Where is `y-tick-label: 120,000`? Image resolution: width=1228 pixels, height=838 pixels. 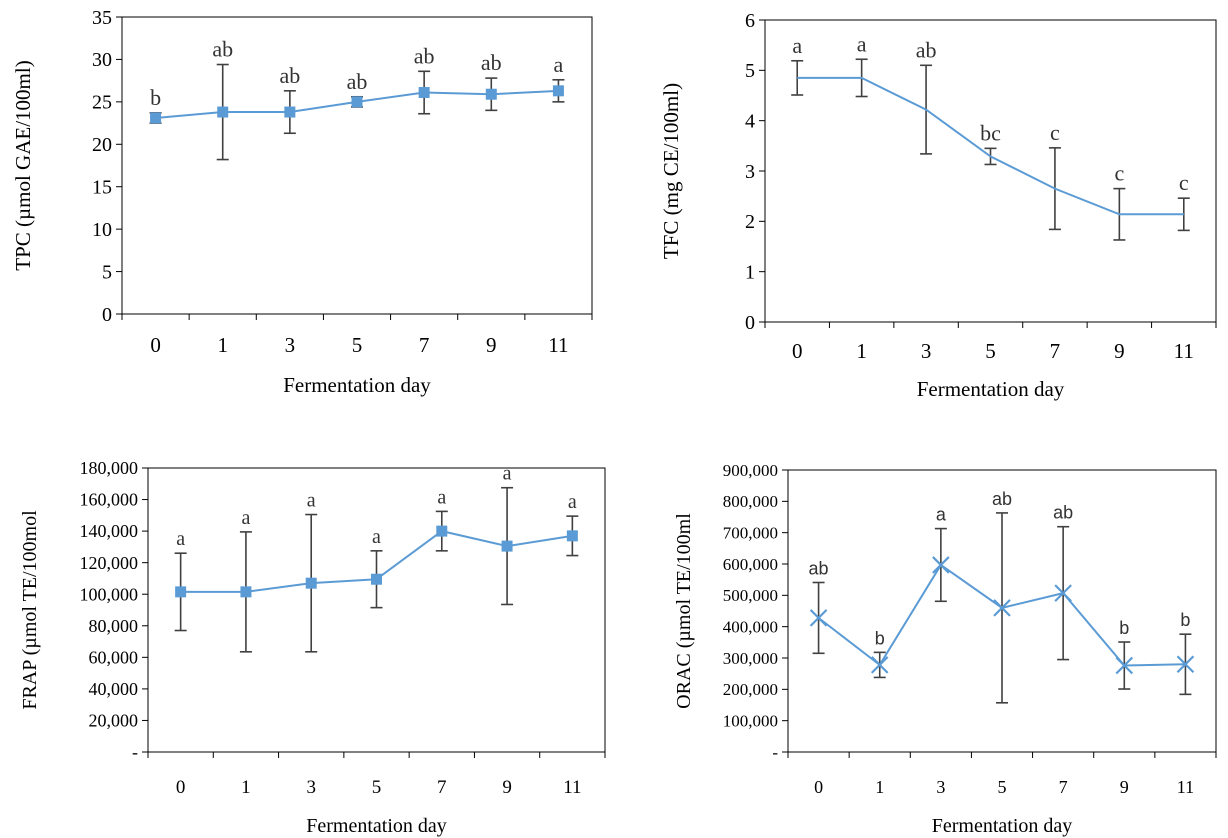
y-tick-label: 120,000 is located at coordinates (109, 563).